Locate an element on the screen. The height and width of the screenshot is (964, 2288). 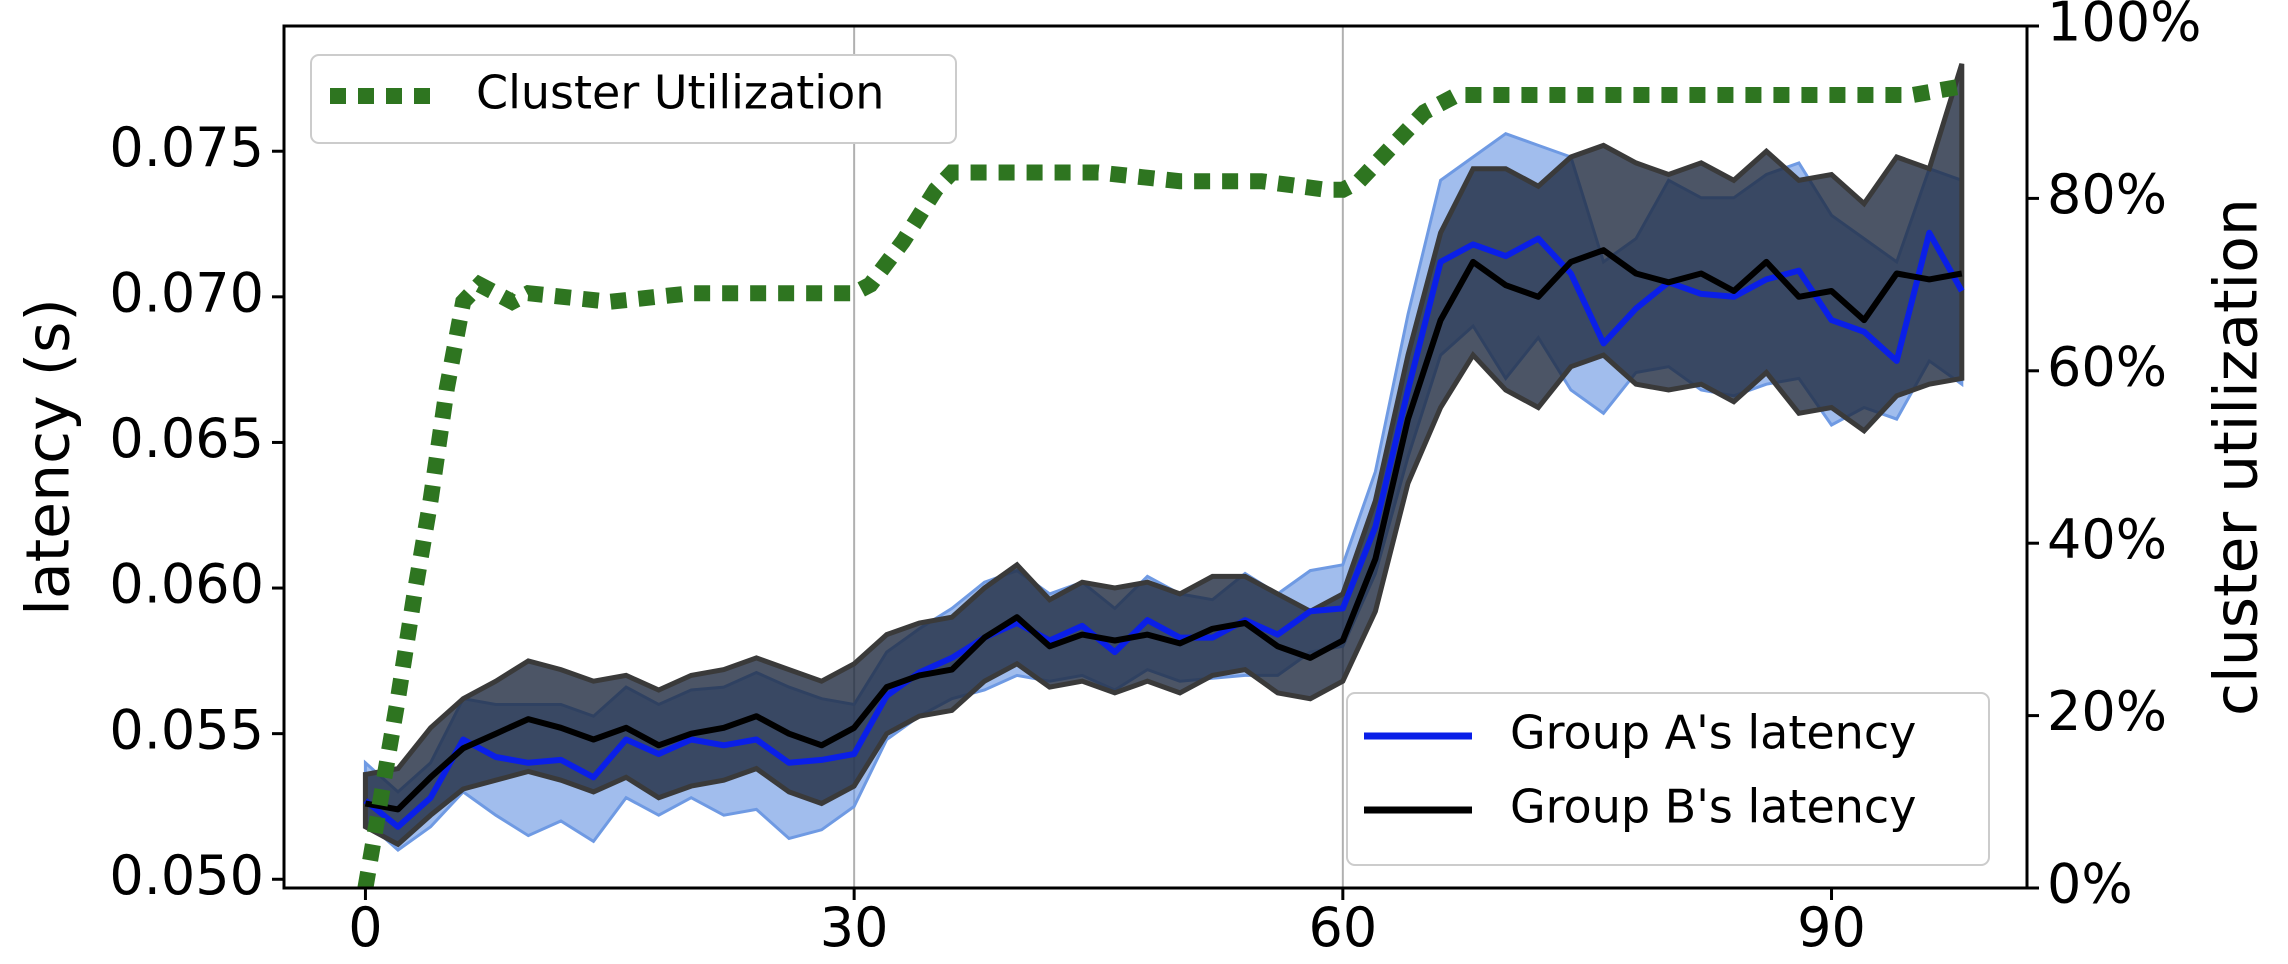
y-tick-label: 0.060 is located at coordinates (186, 584).